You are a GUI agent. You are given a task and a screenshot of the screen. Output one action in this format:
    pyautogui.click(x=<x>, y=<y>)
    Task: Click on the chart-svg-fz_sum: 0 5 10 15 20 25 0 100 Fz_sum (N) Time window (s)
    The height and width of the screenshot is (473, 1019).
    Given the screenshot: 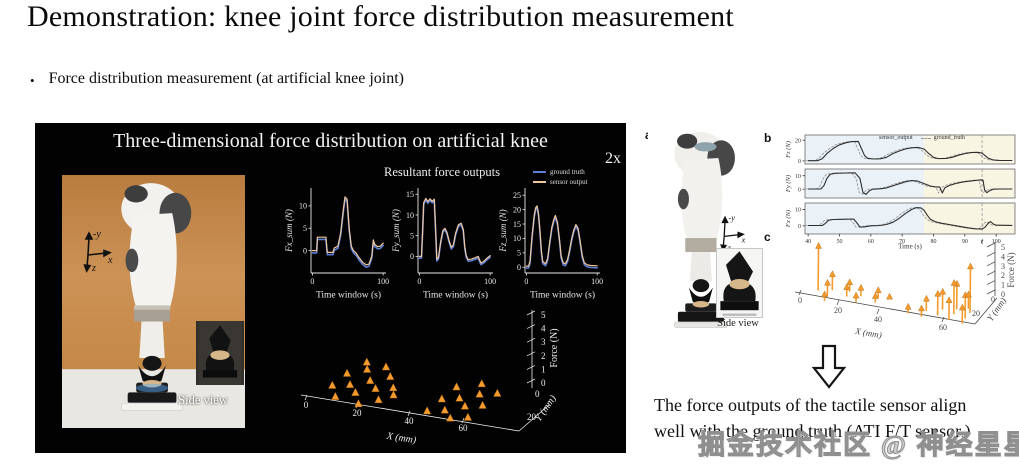 What is the action you would take?
    pyautogui.click(x=551, y=244)
    